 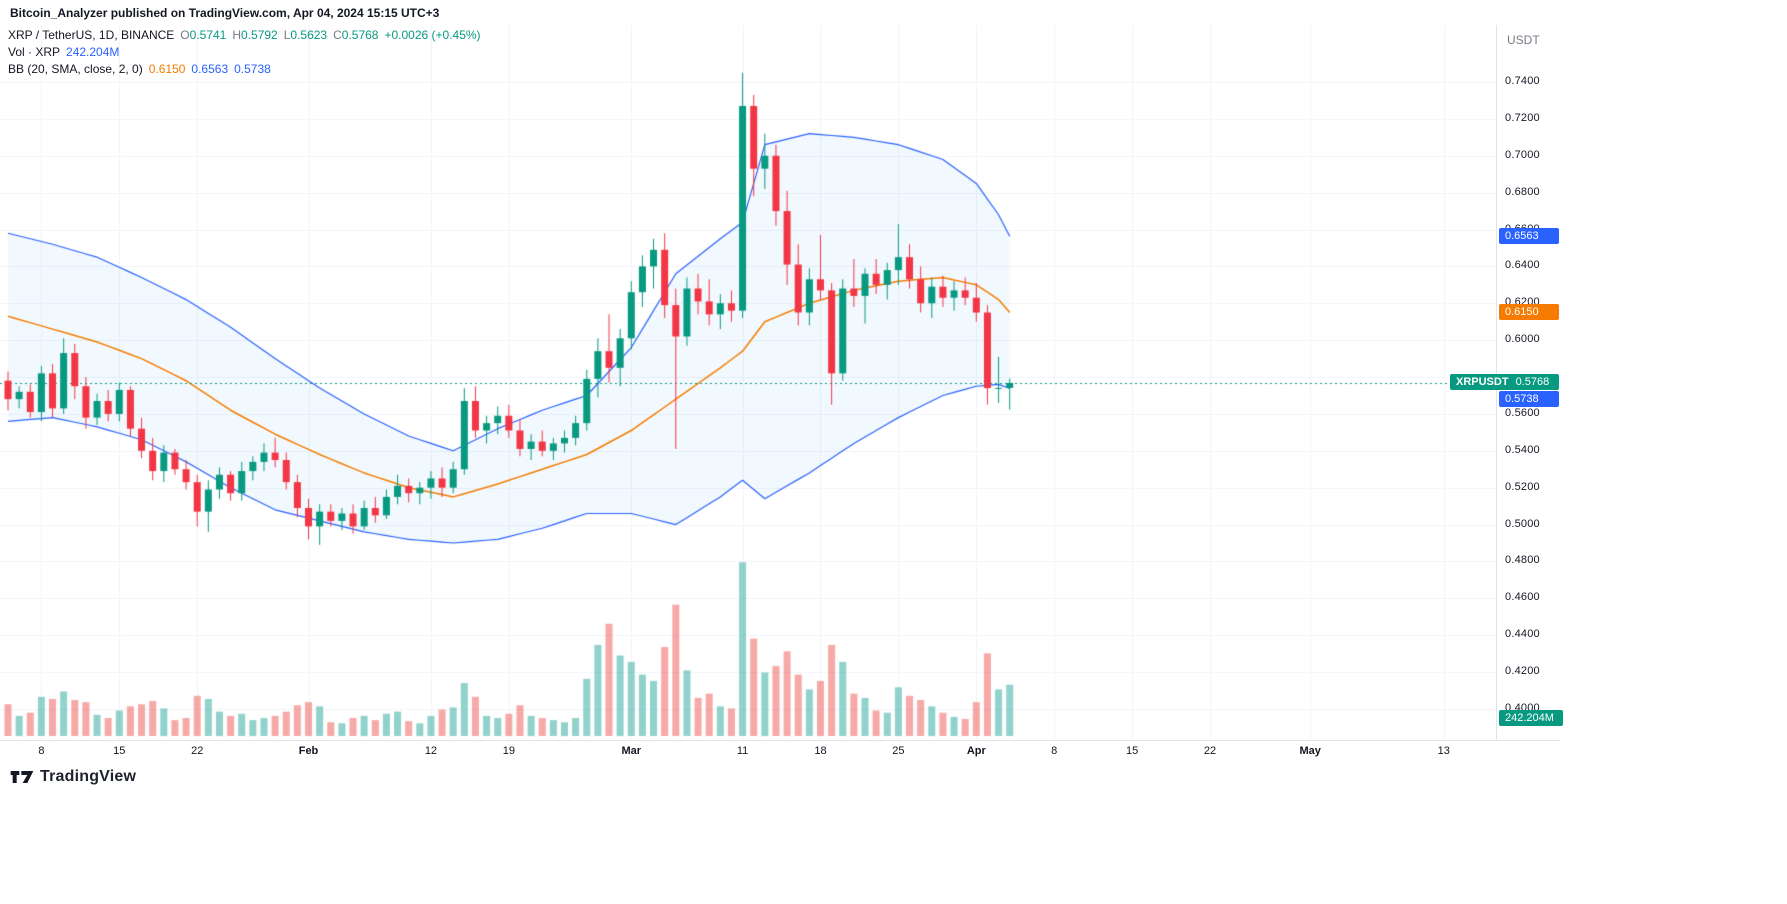 I want to click on legend-bb-values: 0.6150 0.6563 0.5738, so click(x=213, y=69).